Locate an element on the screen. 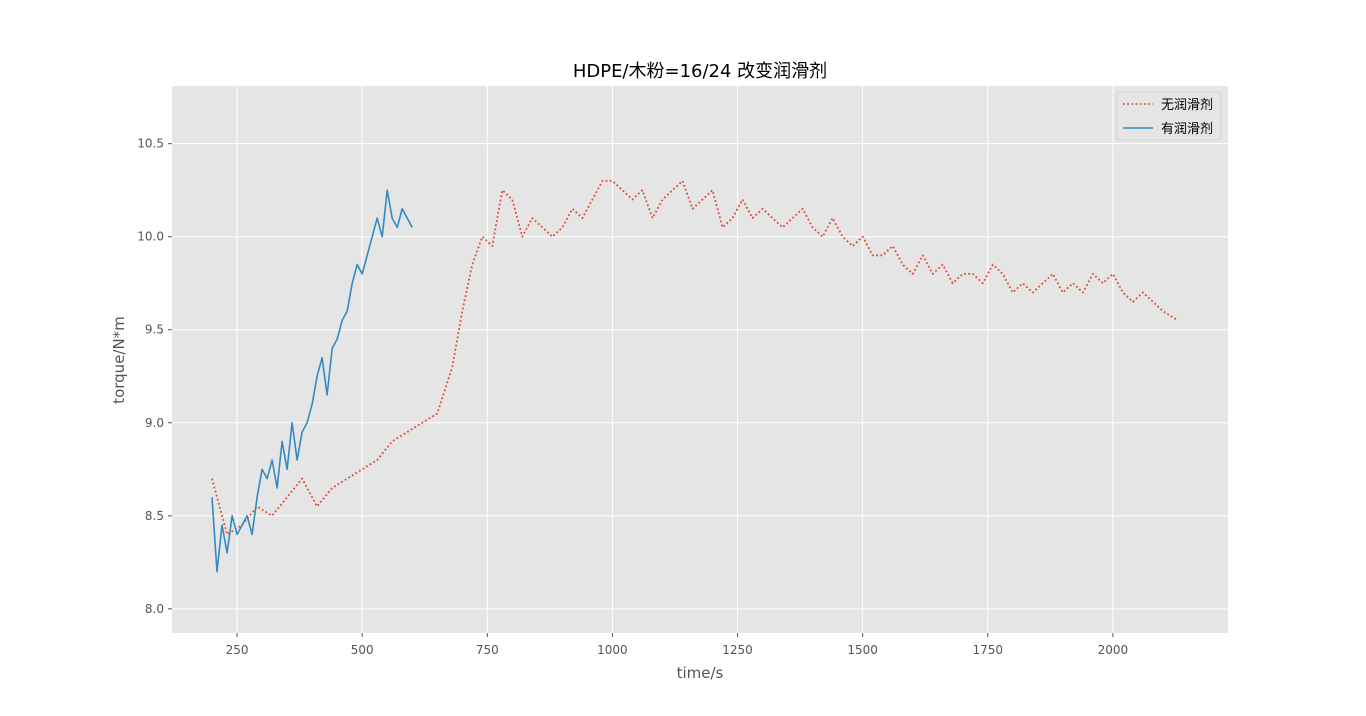  legend: 无润滑剂 有润滑剂 is located at coordinates (1169, 116).